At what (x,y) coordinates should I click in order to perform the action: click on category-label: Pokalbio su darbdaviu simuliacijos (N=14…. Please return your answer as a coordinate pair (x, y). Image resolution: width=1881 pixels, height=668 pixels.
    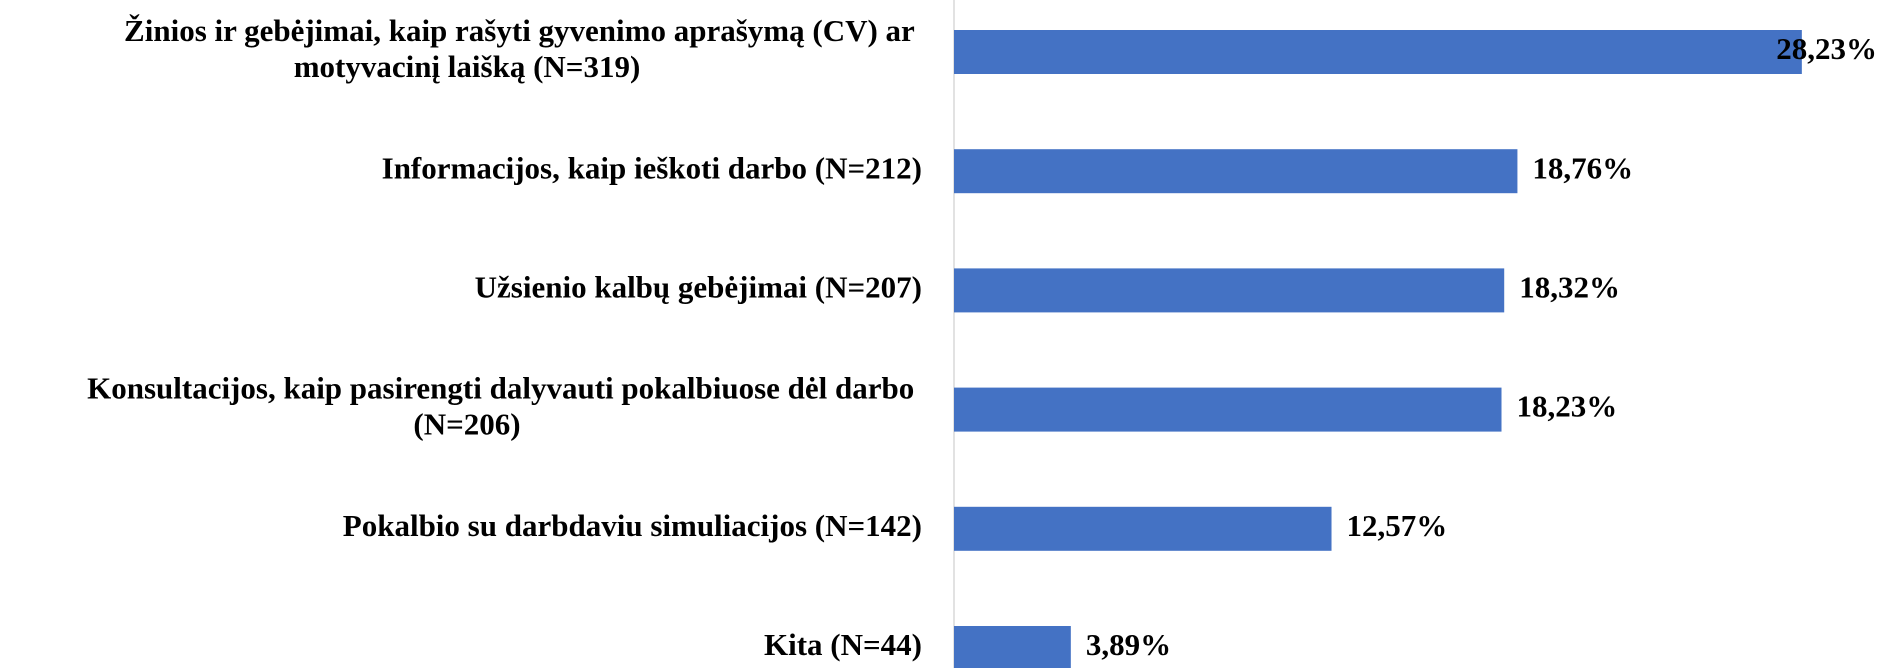
    Looking at the image, I should click on (632, 525).